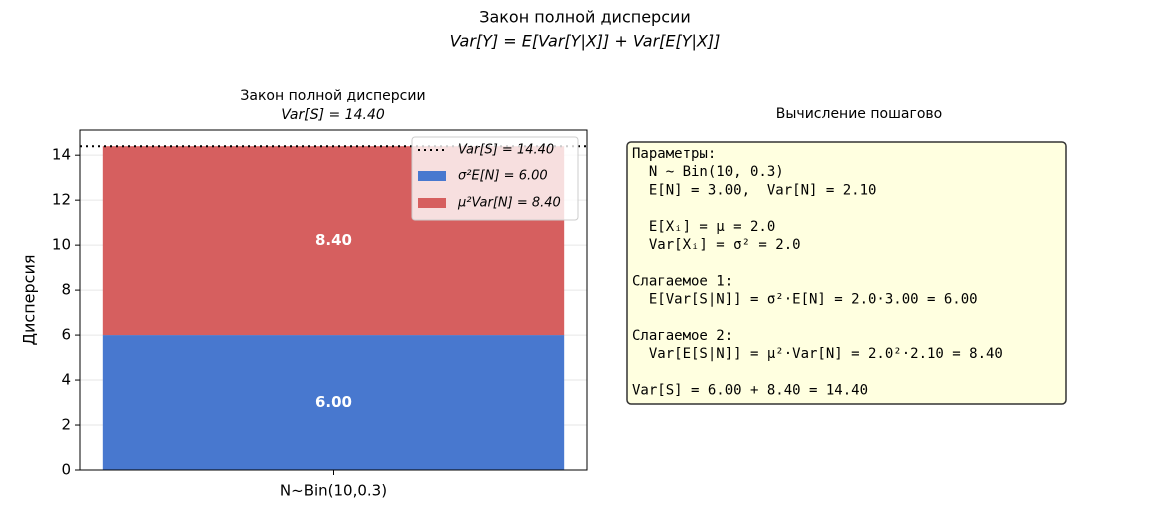 This screenshot has height=520, width=1170. Describe the element at coordinates (682, 281) in the screenshot. I see `panel-line: Слагаемое 1:` at that location.